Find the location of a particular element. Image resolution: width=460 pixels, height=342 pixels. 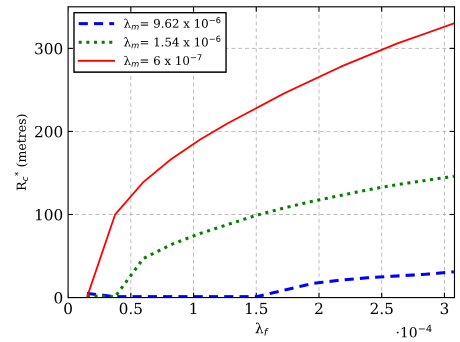

y-axis-title: R$_{c}$$^{*}$ (metres) is located at coordinates (21, 152).